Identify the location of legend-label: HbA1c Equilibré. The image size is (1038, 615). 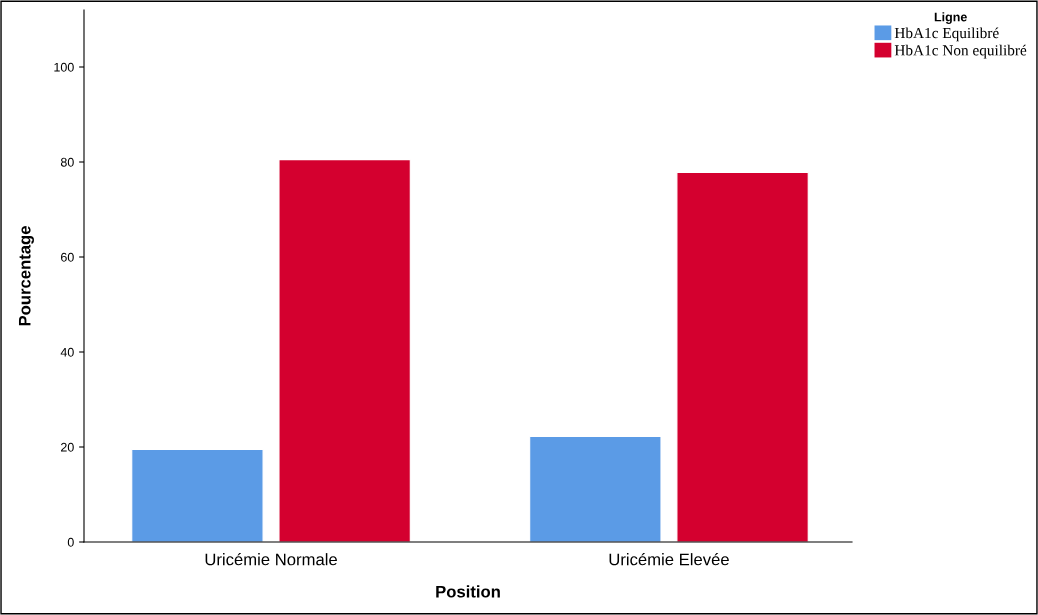
(946, 34).